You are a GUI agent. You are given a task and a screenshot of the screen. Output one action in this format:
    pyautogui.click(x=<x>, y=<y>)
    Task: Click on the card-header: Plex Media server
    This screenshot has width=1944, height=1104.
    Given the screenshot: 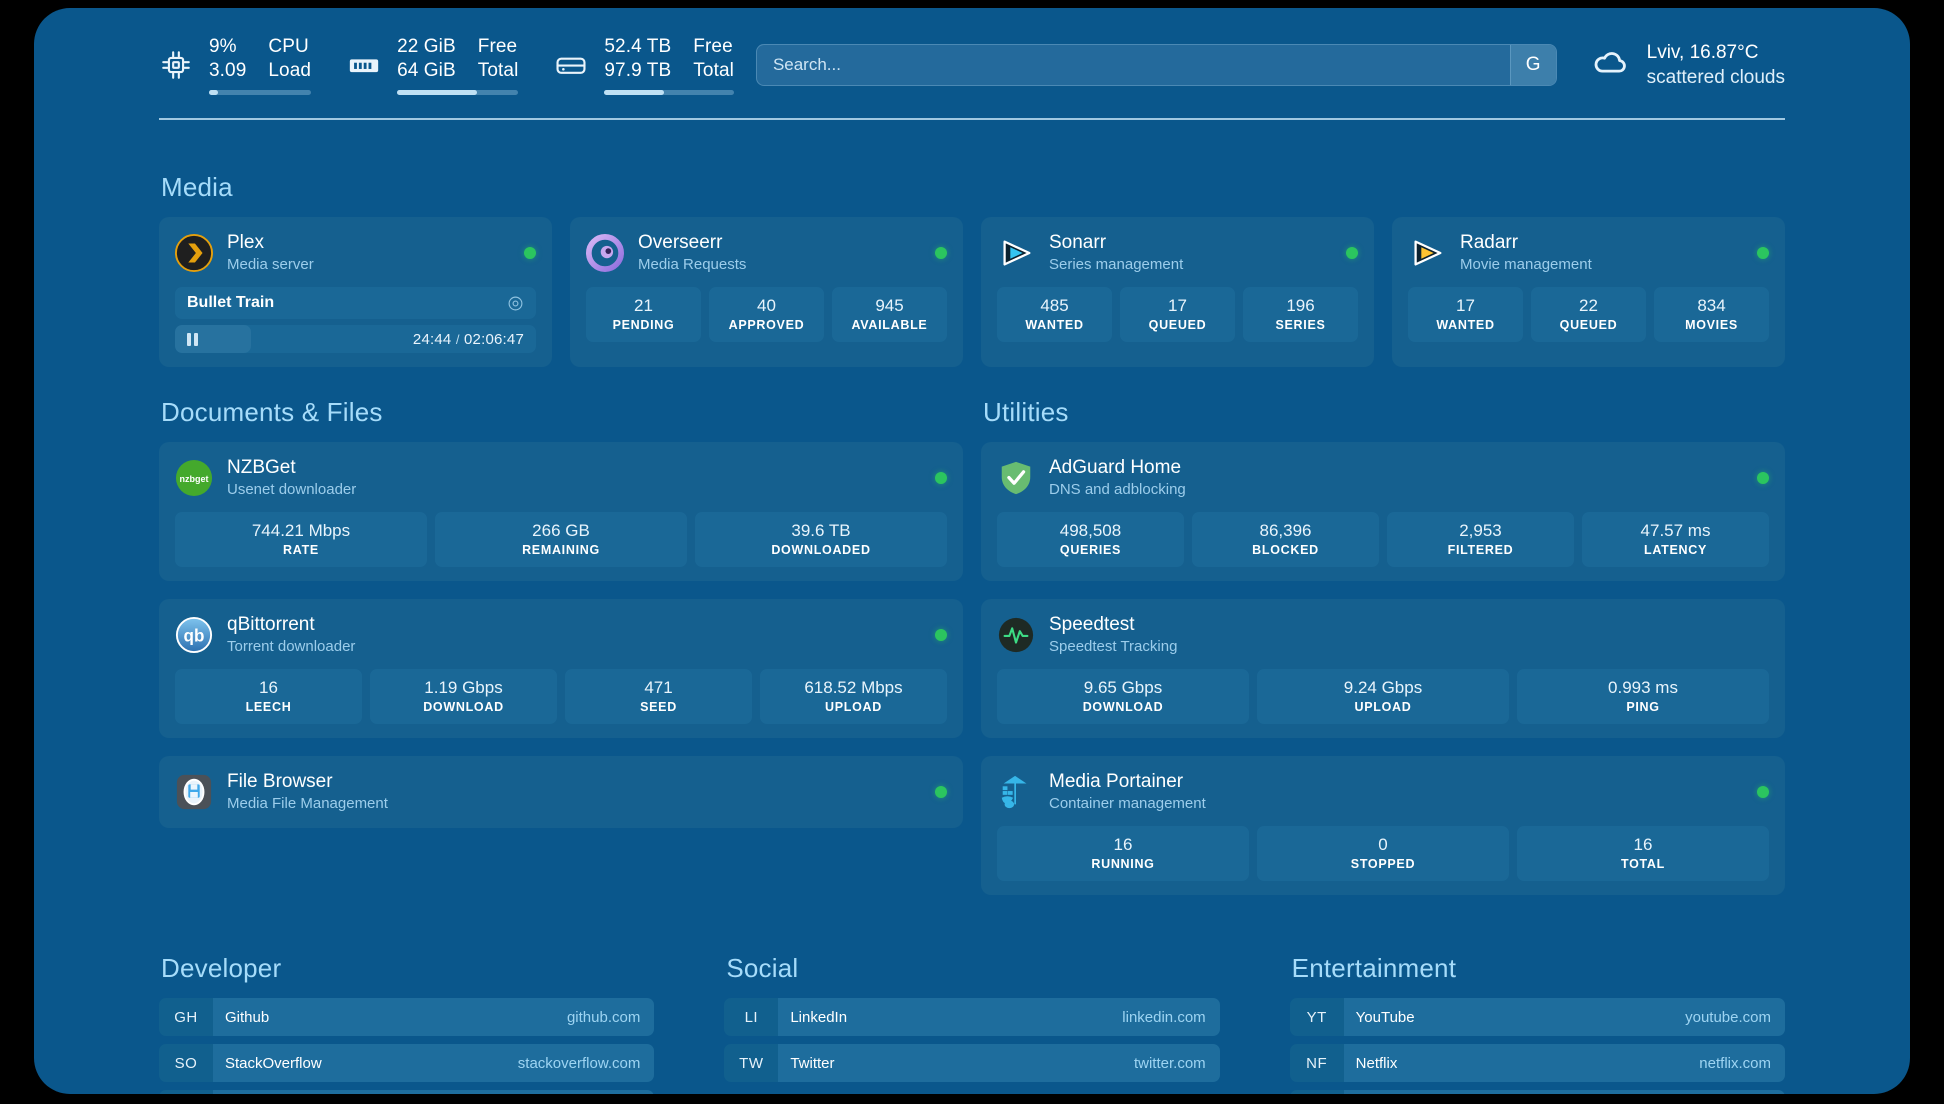 What is the action you would take?
    pyautogui.click(x=355, y=253)
    